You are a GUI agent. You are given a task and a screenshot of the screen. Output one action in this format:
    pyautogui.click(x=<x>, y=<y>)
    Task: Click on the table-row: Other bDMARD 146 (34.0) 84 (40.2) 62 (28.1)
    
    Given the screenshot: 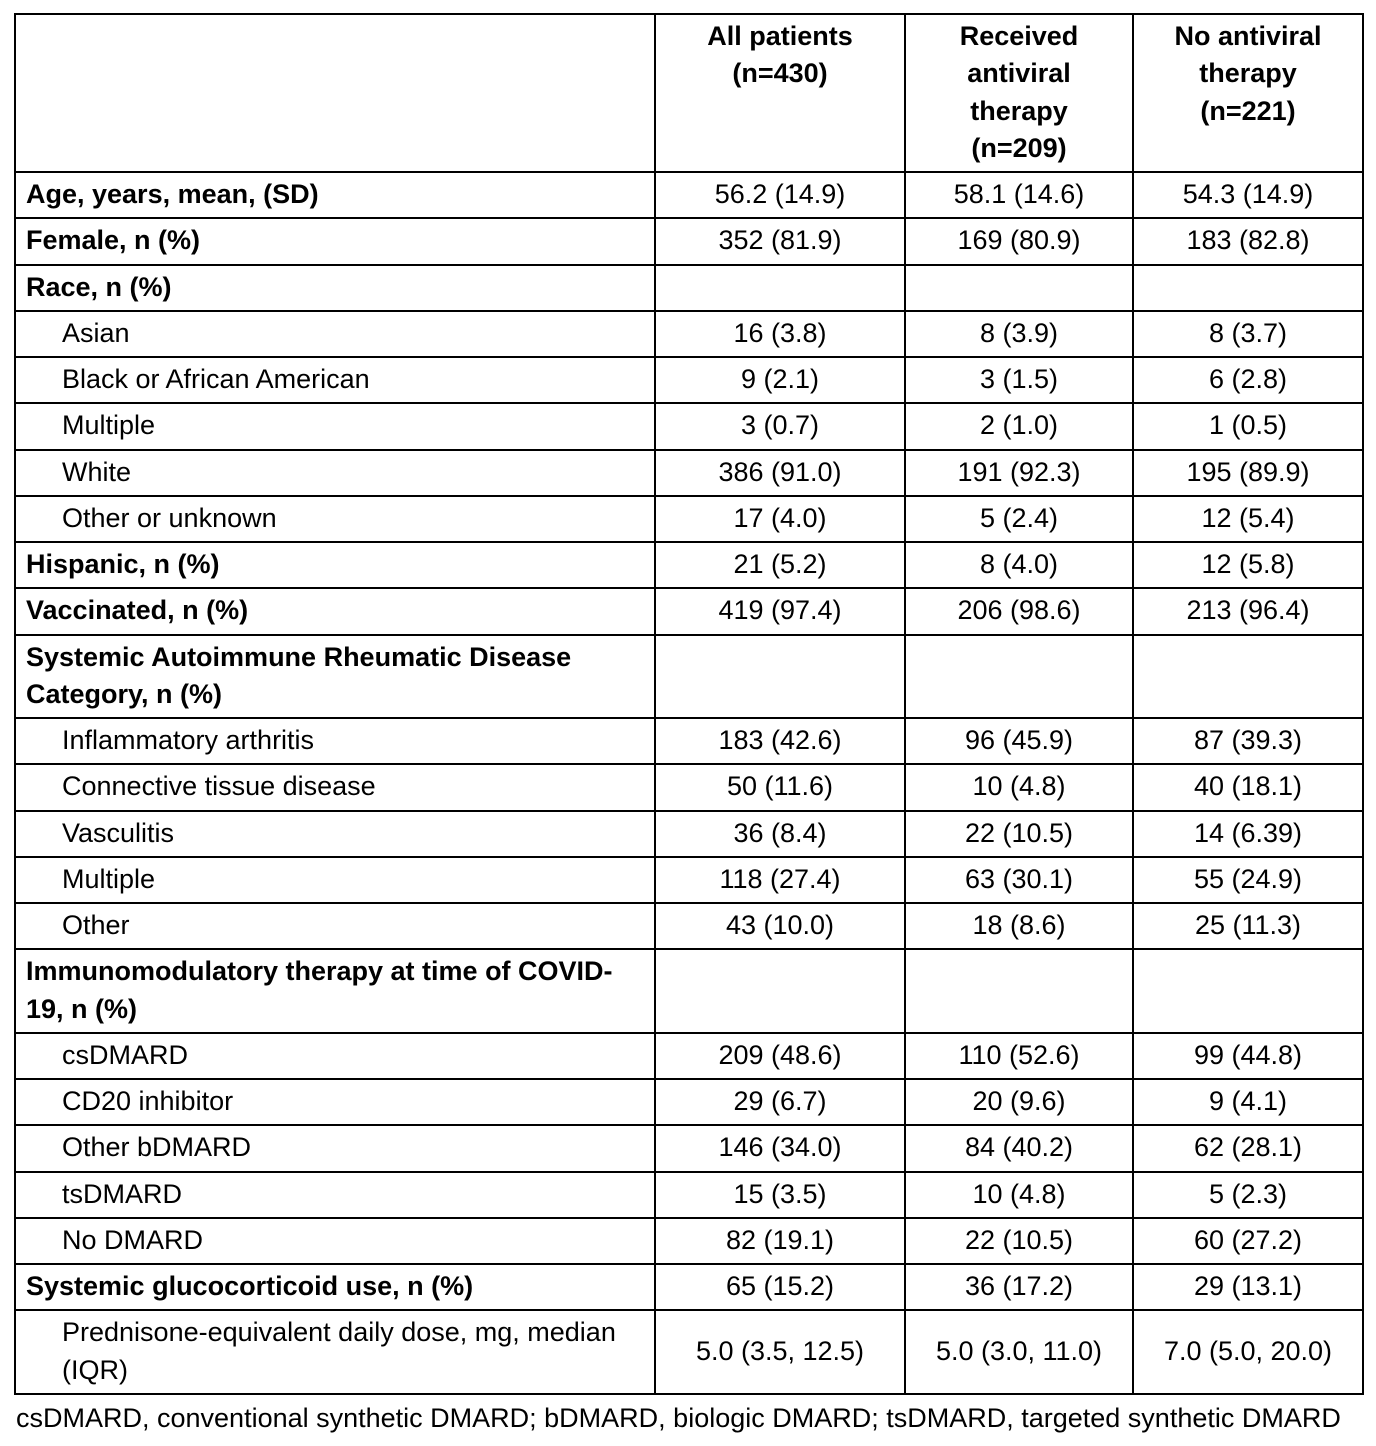 What is the action you would take?
    pyautogui.click(x=689, y=1148)
    